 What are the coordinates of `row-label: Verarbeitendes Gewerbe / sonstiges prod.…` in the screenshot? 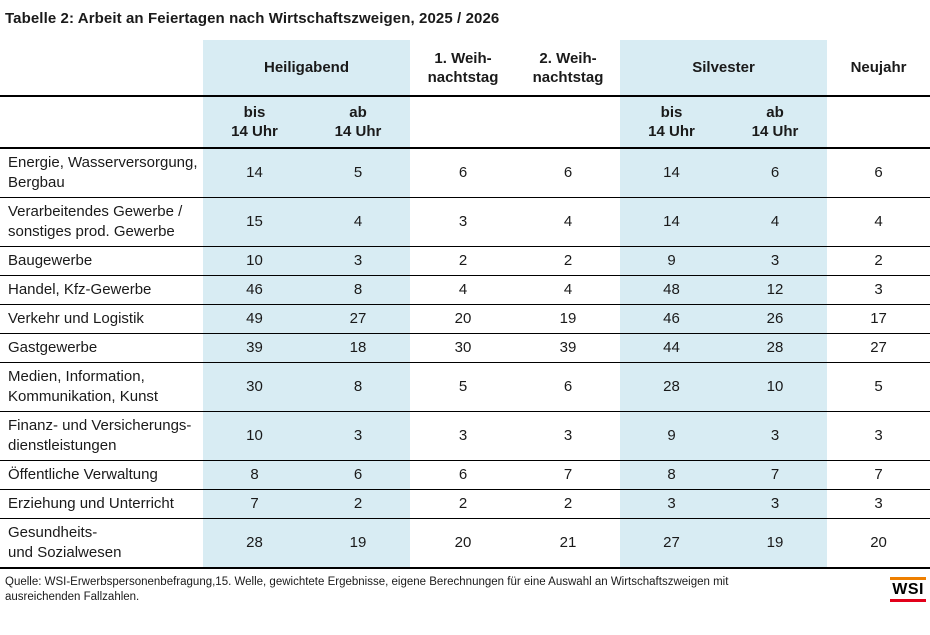 It's located at (101, 222).